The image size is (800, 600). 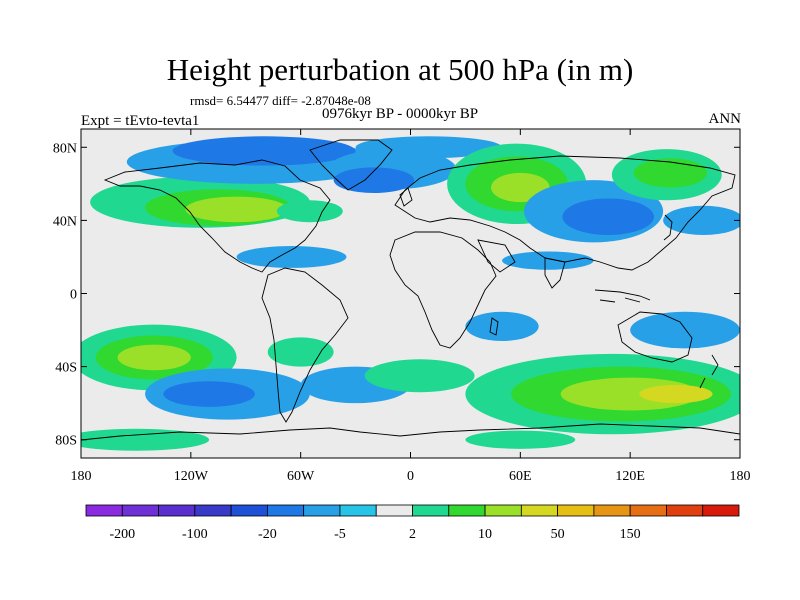 What do you see at coordinates (668, 227) in the screenshot?
I see `coastline-japan` at bounding box center [668, 227].